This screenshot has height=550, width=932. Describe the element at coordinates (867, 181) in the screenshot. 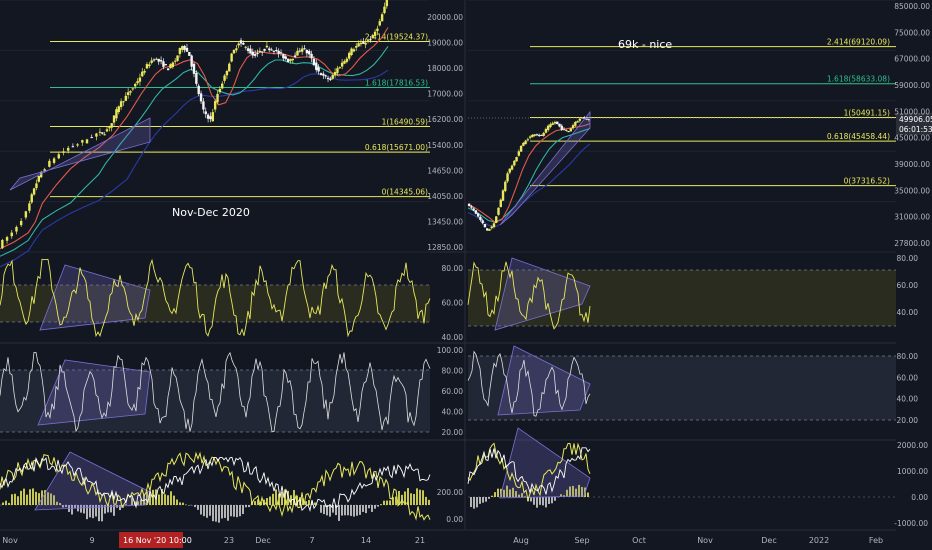

I see `fib-label: 0(37316.52)` at that location.